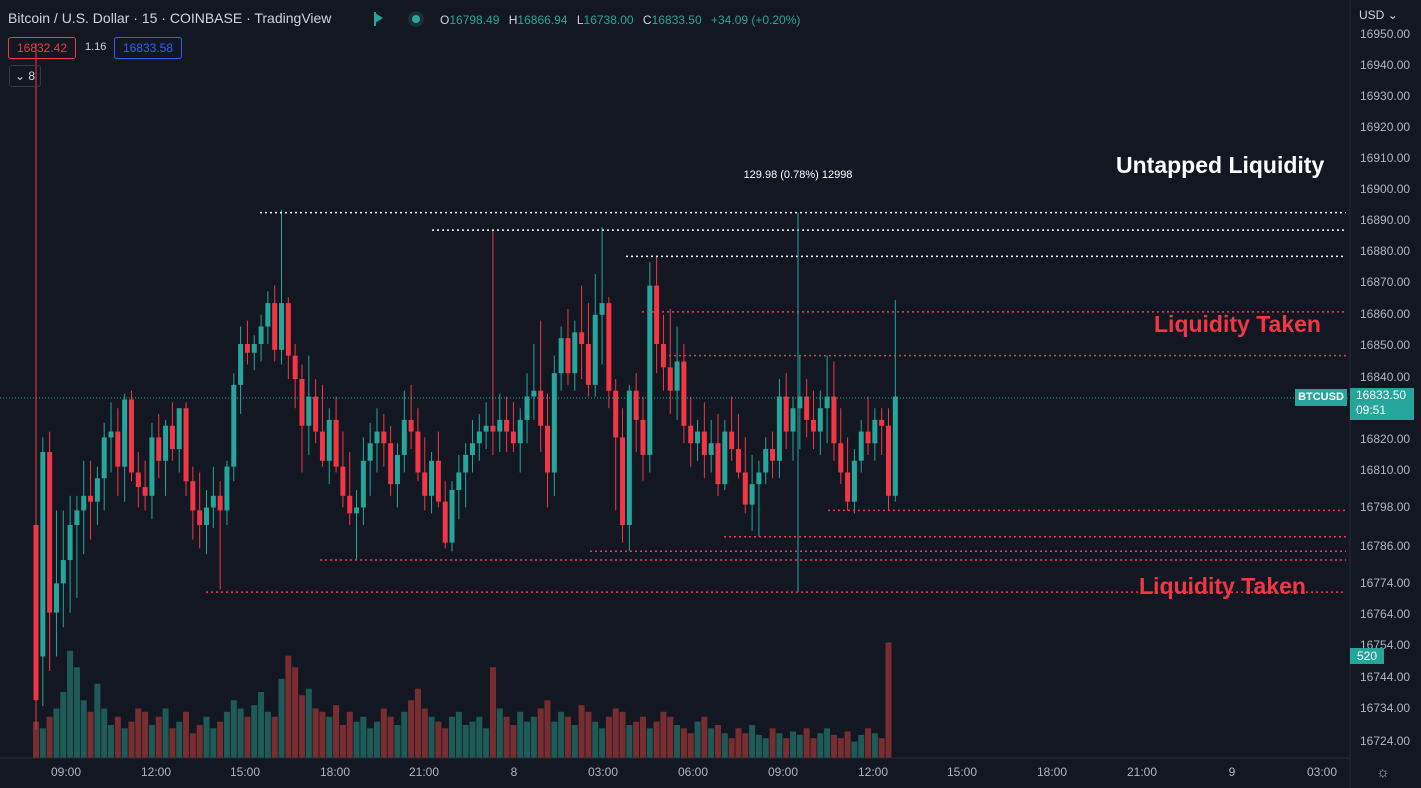 This screenshot has height=788, width=1421. Describe the element at coordinates (1385, 439) in the screenshot. I see `price-tick-label: 16820.00` at that location.